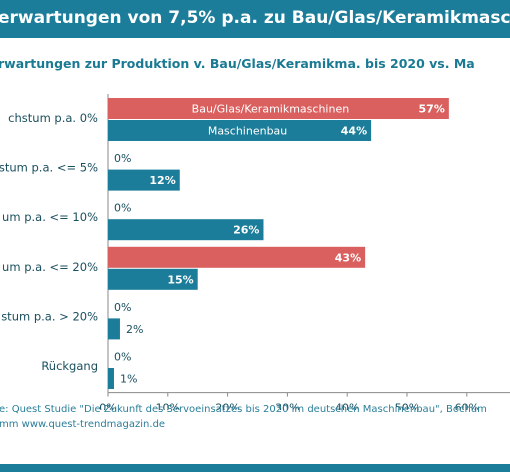 The width and height of the screenshot is (510, 472). Describe the element at coordinates (49, 168) in the screenshot. I see `category-label: stum p.a. <= 5%` at that location.